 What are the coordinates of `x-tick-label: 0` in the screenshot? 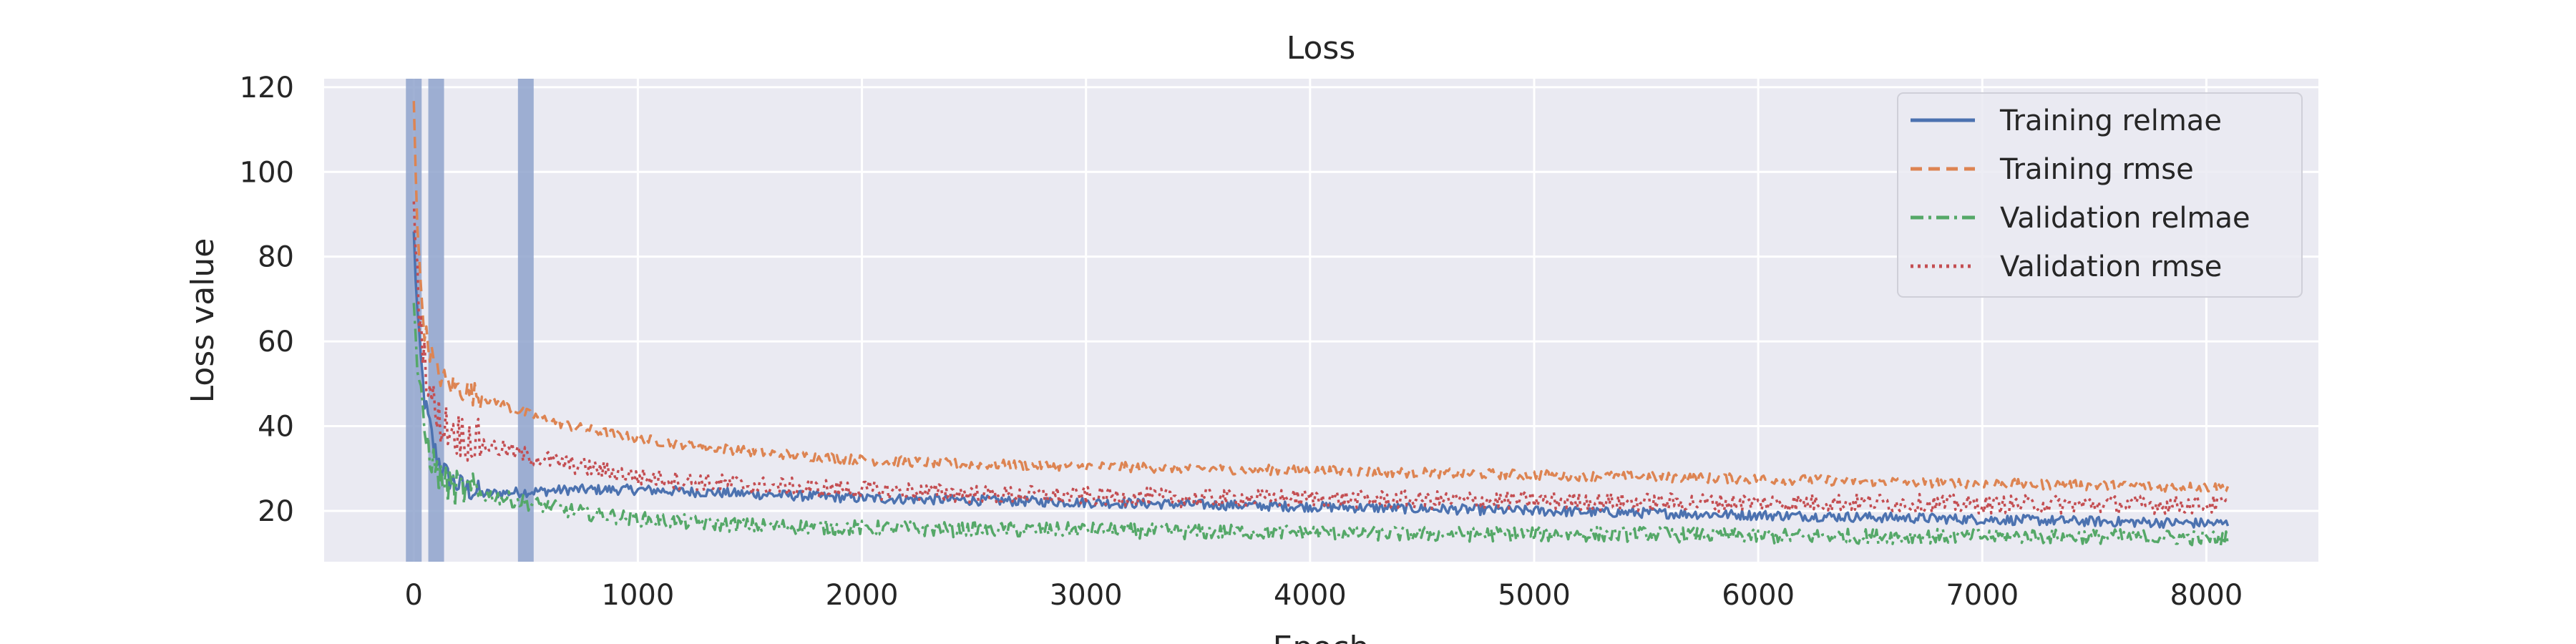 It's located at (414, 595).